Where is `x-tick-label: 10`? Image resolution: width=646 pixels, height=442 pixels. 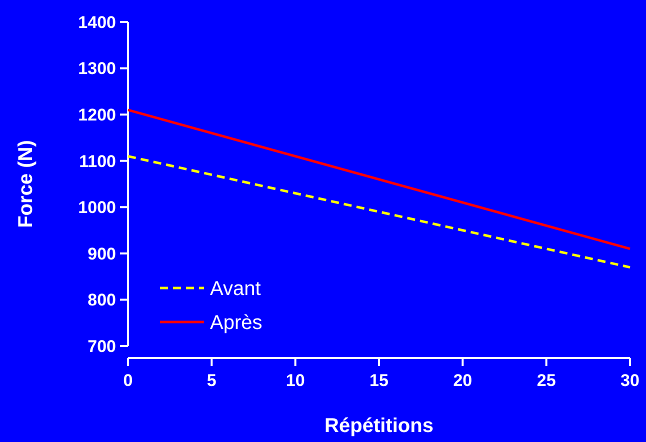 x-tick-label: 10 is located at coordinates (295, 380).